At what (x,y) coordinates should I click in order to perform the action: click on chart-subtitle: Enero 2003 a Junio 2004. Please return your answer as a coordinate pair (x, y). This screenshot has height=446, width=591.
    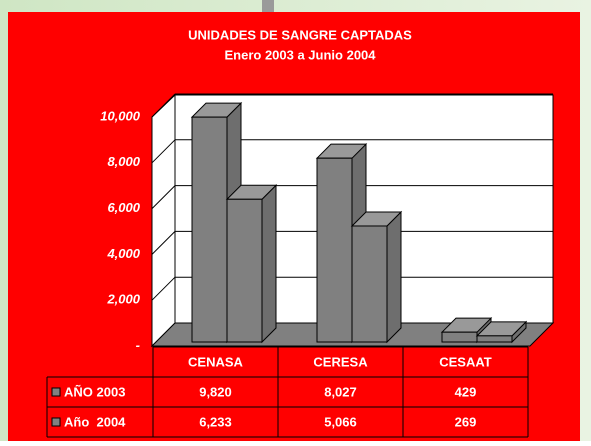
    Looking at the image, I should click on (300, 54).